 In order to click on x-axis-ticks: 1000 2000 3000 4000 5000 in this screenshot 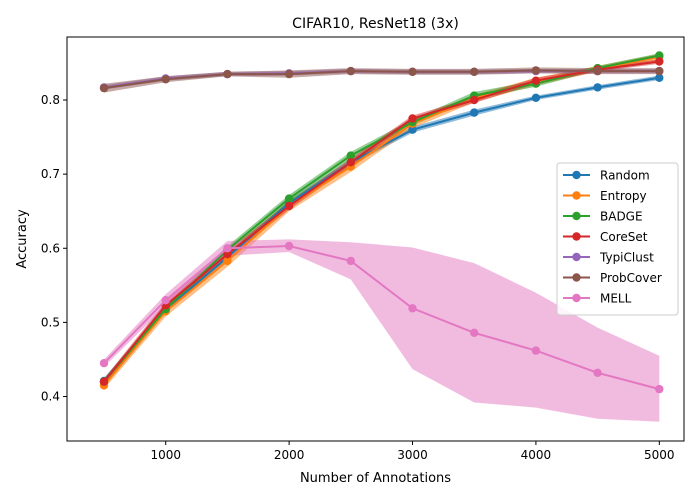, I will do `click(412, 451)`.